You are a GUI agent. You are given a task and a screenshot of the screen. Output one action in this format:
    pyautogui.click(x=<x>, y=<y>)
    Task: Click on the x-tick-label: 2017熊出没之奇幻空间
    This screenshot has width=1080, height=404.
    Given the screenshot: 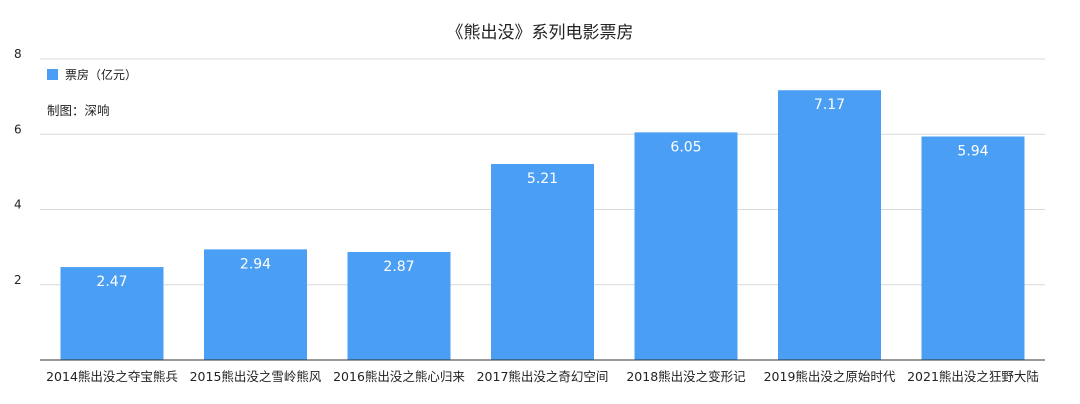 What is the action you would take?
    pyautogui.click(x=543, y=376)
    